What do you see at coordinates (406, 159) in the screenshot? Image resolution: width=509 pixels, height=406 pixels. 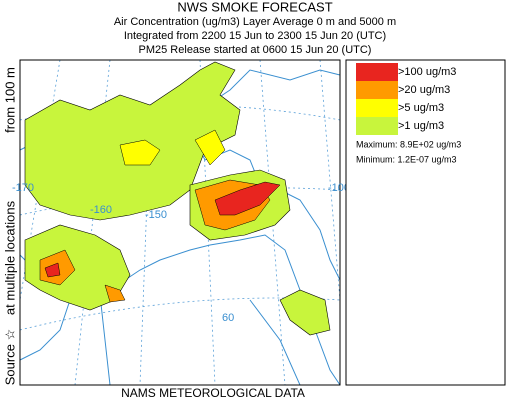 I see `minimum: Minimum: 1.2E-07 ug/m3` at bounding box center [406, 159].